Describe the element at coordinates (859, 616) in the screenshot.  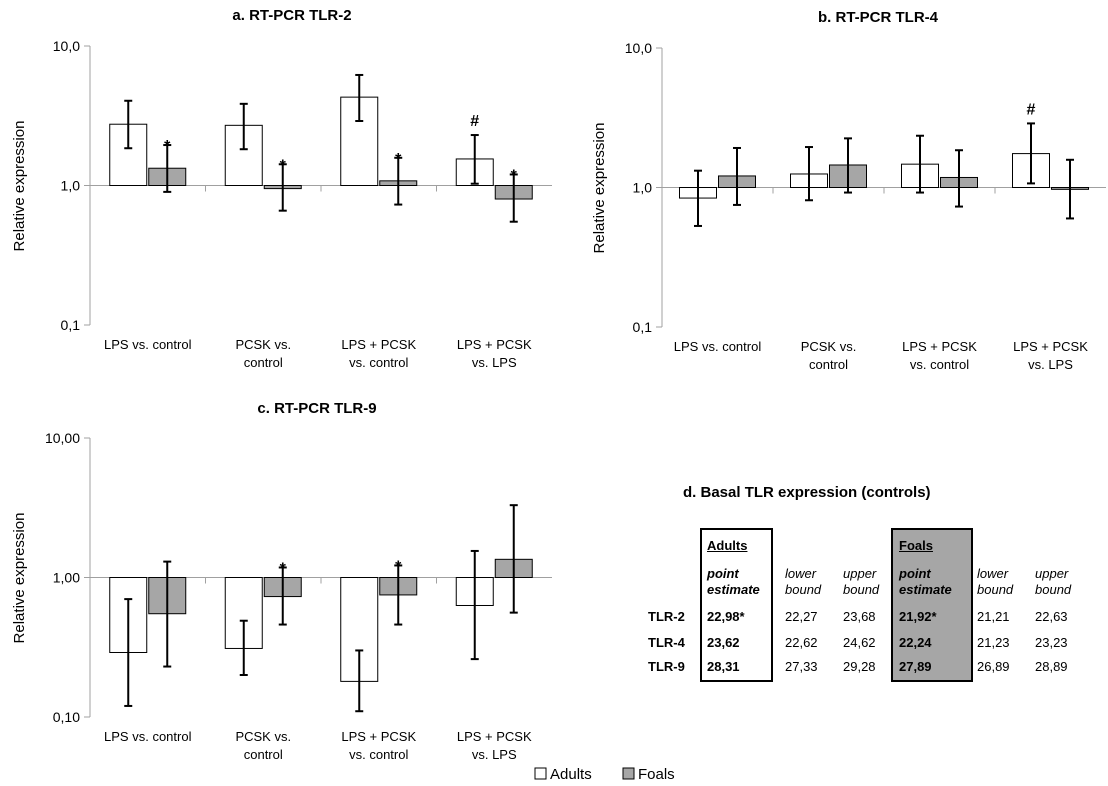
I see `tlr2-adults-upper: 23,68` at that location.